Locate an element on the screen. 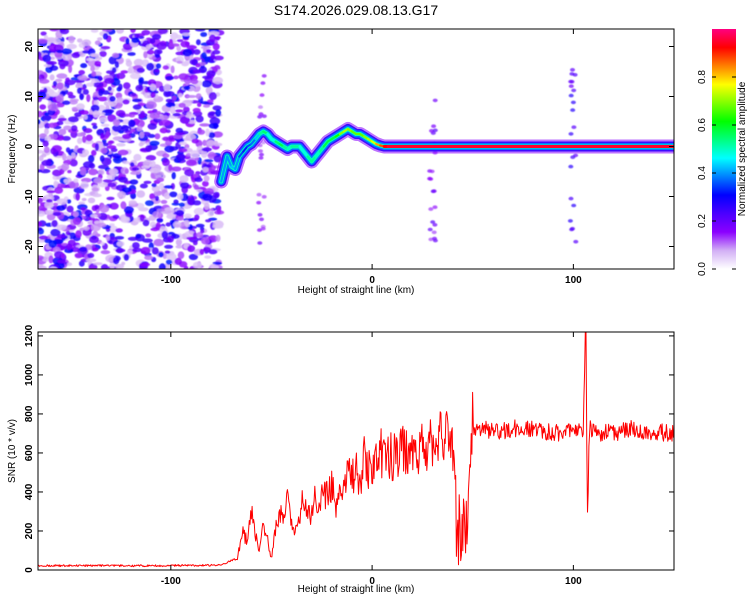  y-tick-label: -20 is located at coordinates (29, 246).